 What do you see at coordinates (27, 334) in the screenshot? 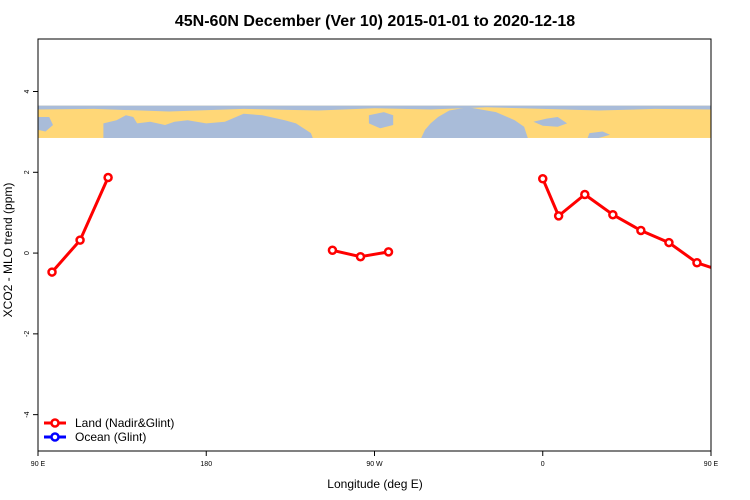
I see `y-tick-label: -2` at bounding box center [27, 334].